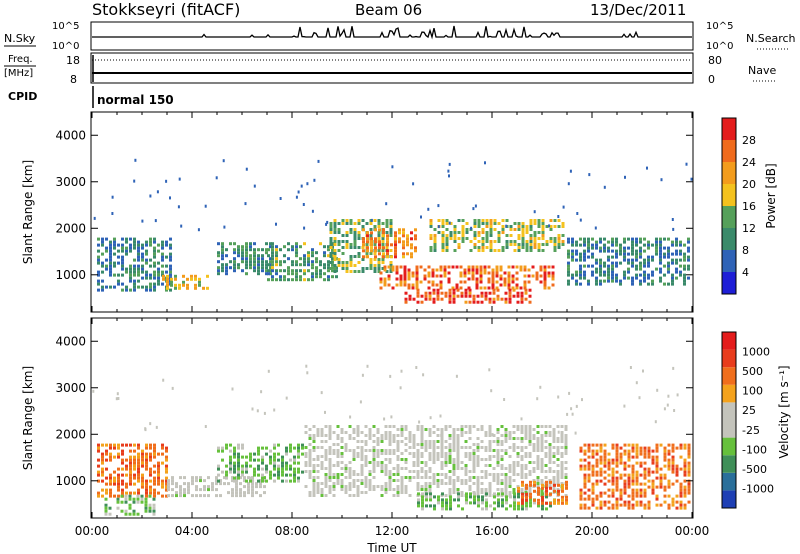  Describe the element at coordinates (745, 272) in the screenshot. I see `colorbar-tick-label: 4` at that location.